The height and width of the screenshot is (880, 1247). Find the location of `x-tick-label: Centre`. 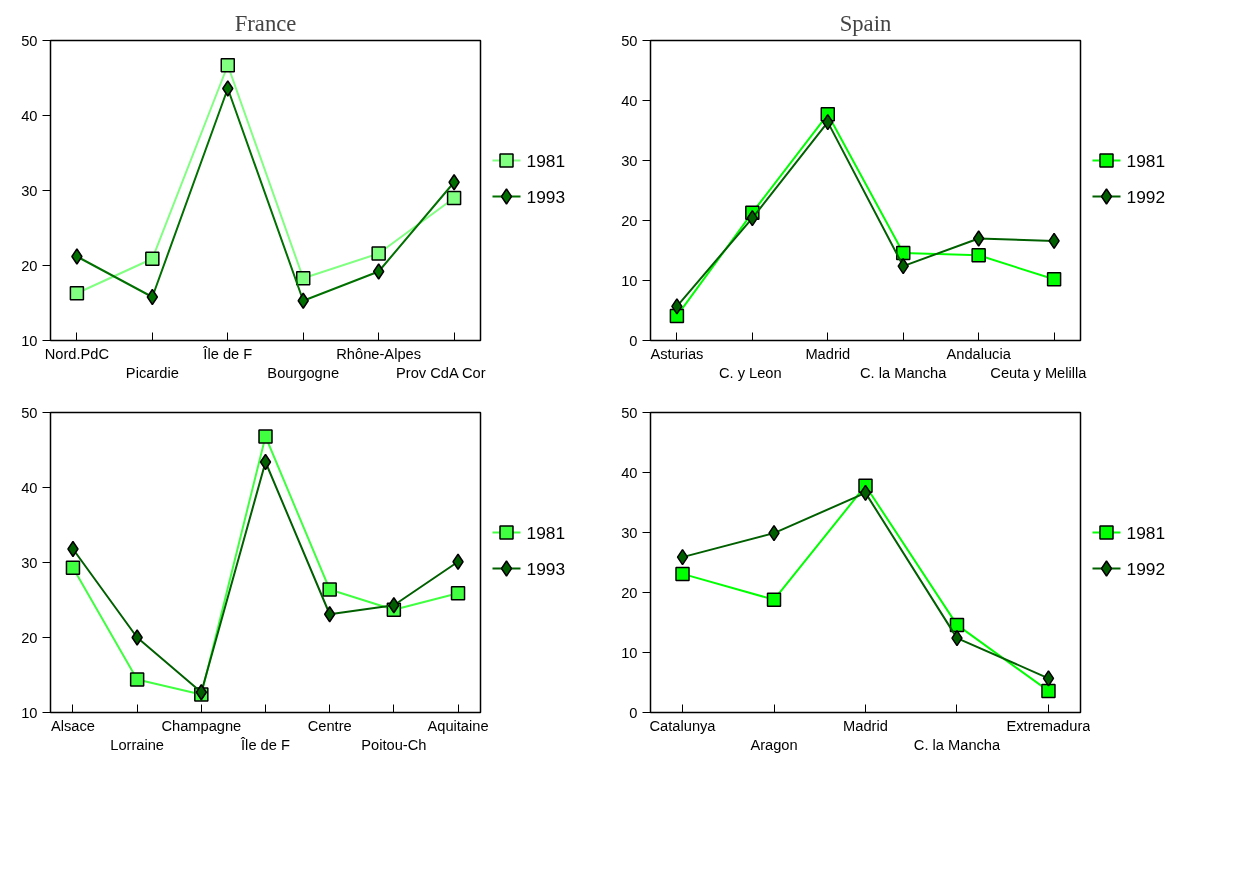

x-tick-label: Centre is located at coordinates (329, 725).